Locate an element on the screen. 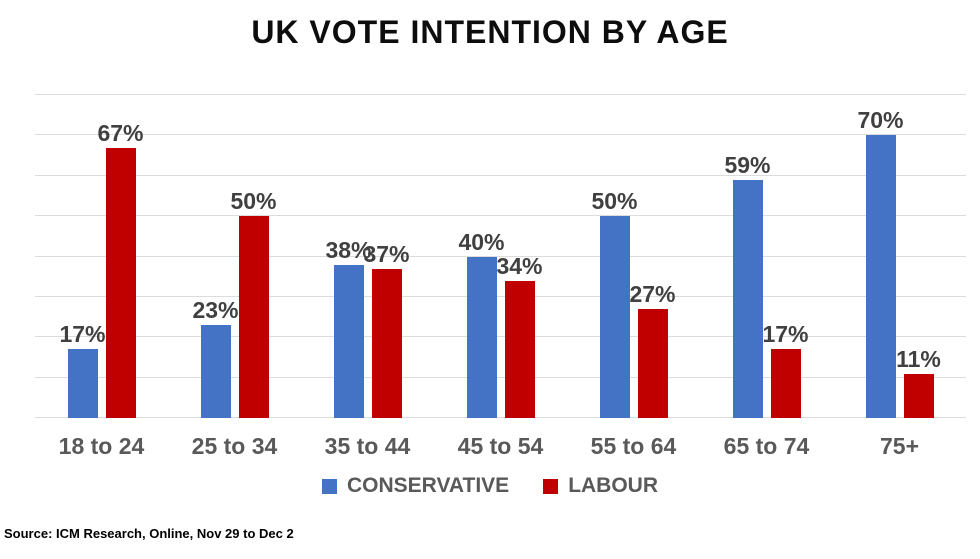  data-label-conservative-45-to-54: 40% is located at coordinates (481, 241).